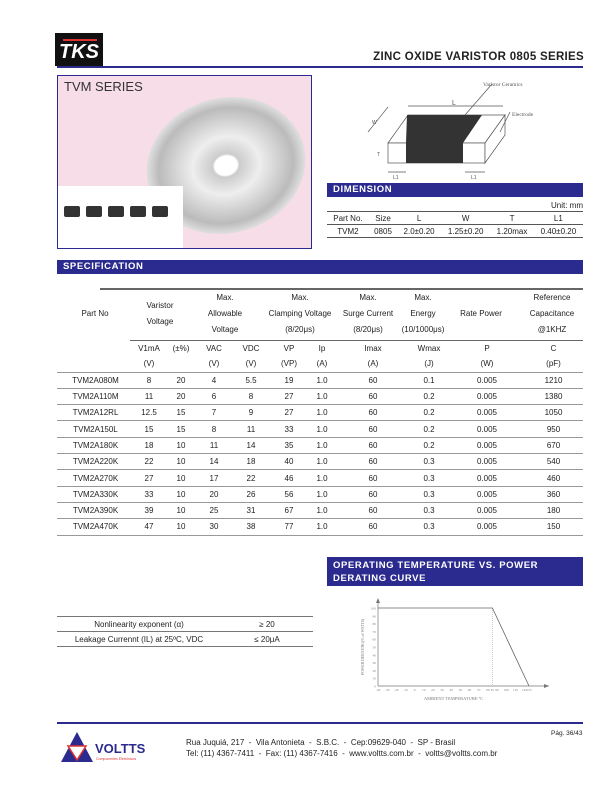 The height and width of the screenshot is (792, 612). What do you see at coordinates (488, 690) in the screenshot?
I see `x-tick-label: 80` at bounding box center [488, 690].